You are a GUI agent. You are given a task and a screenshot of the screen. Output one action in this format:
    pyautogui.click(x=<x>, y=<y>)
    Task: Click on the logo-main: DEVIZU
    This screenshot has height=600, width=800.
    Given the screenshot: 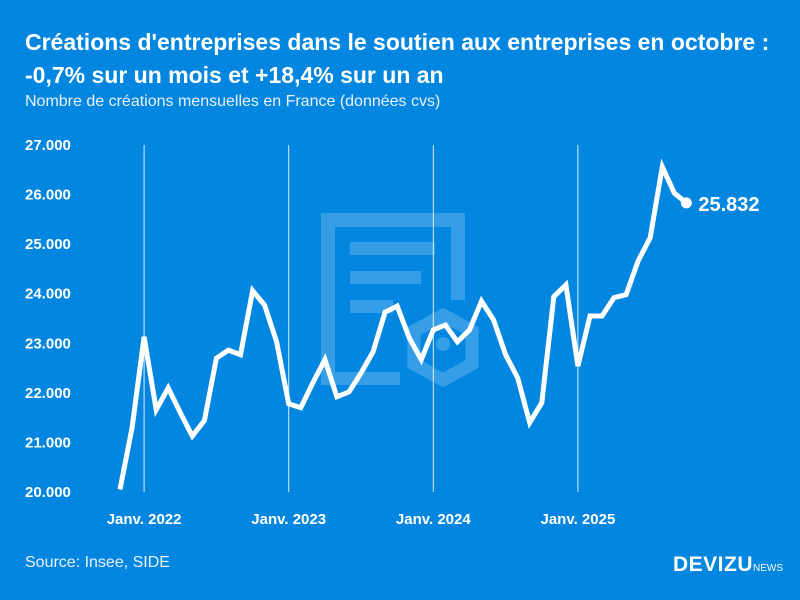 What is the action you would take?
    pyautogui.click(x=713, y=564)
    